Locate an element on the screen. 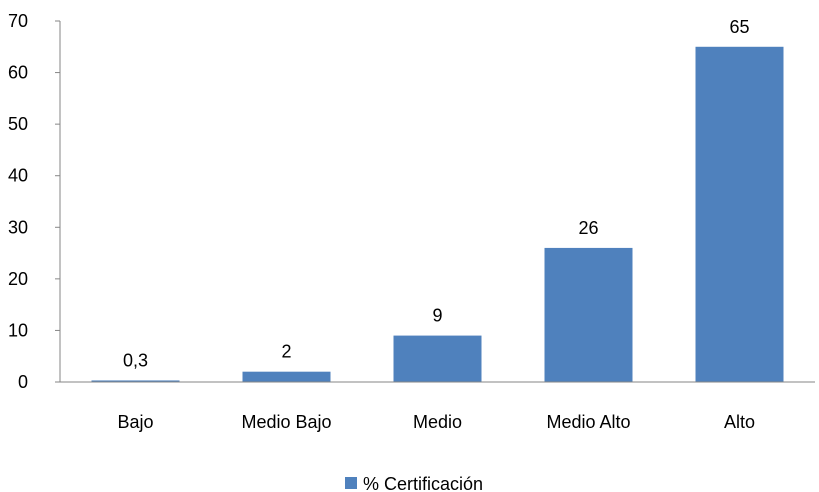 This screenshot has height=492, width=819. x-tick-label: Bajo is located at coordinates (135, 422).